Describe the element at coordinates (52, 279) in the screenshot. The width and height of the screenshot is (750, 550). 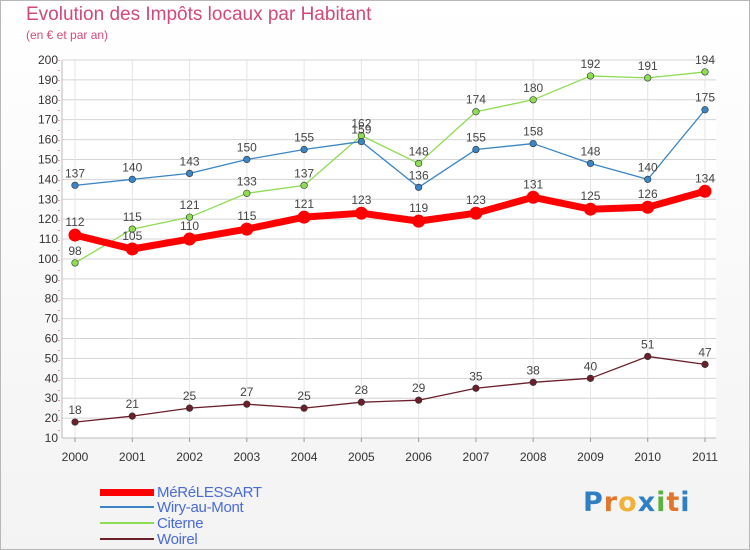
I see `y-tick-label: 90` at that location.